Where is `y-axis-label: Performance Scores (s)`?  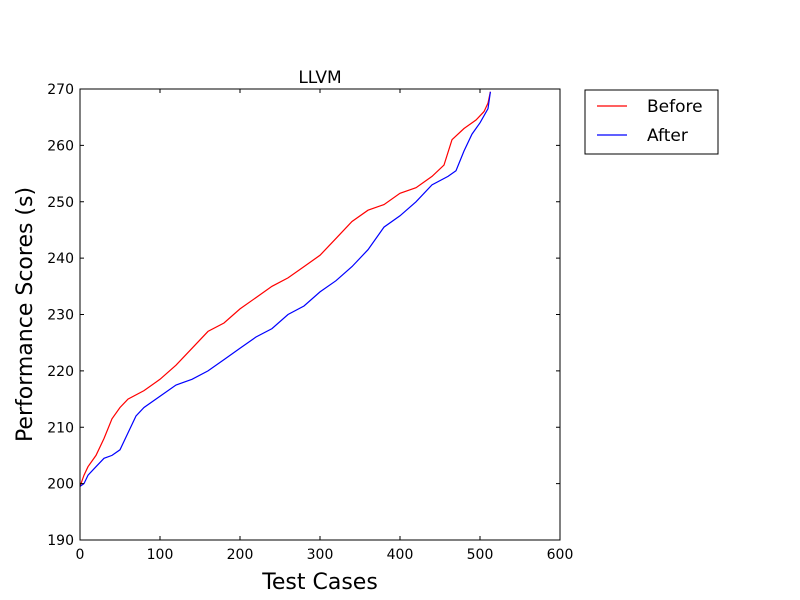
y-axis-label: Performance Scores (s) is located at coordinates (25, 314).